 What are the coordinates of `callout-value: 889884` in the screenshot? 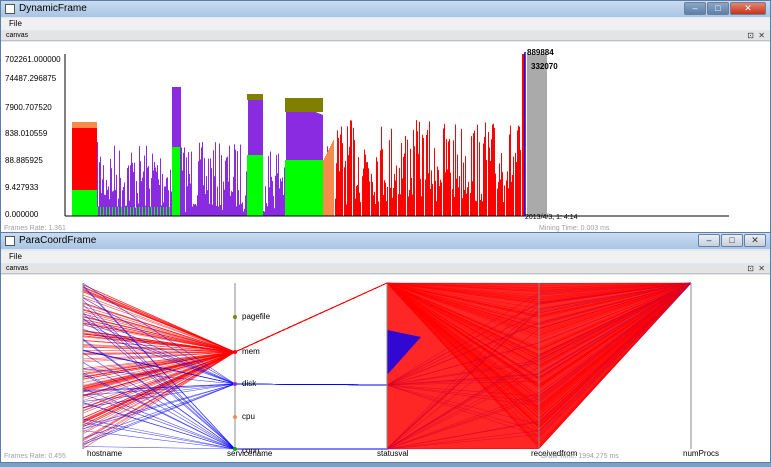 It's located at (540, 52).